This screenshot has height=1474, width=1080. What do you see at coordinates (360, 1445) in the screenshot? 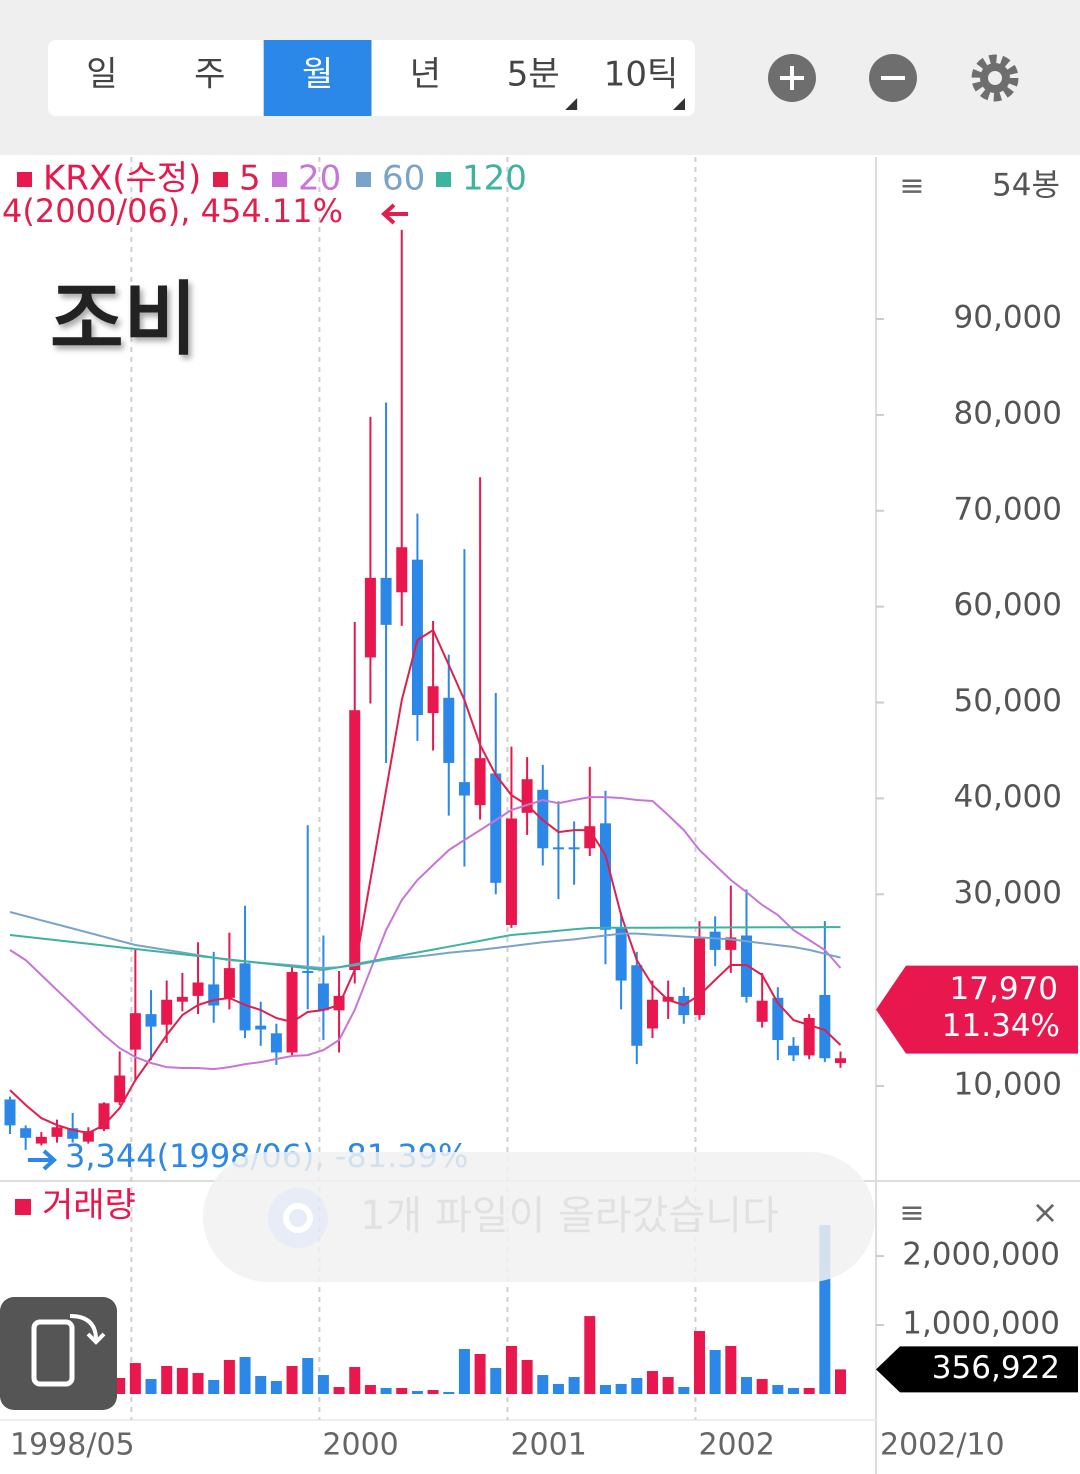
I see `x-tick-label: 2000` at bounding box center [360, 1445].